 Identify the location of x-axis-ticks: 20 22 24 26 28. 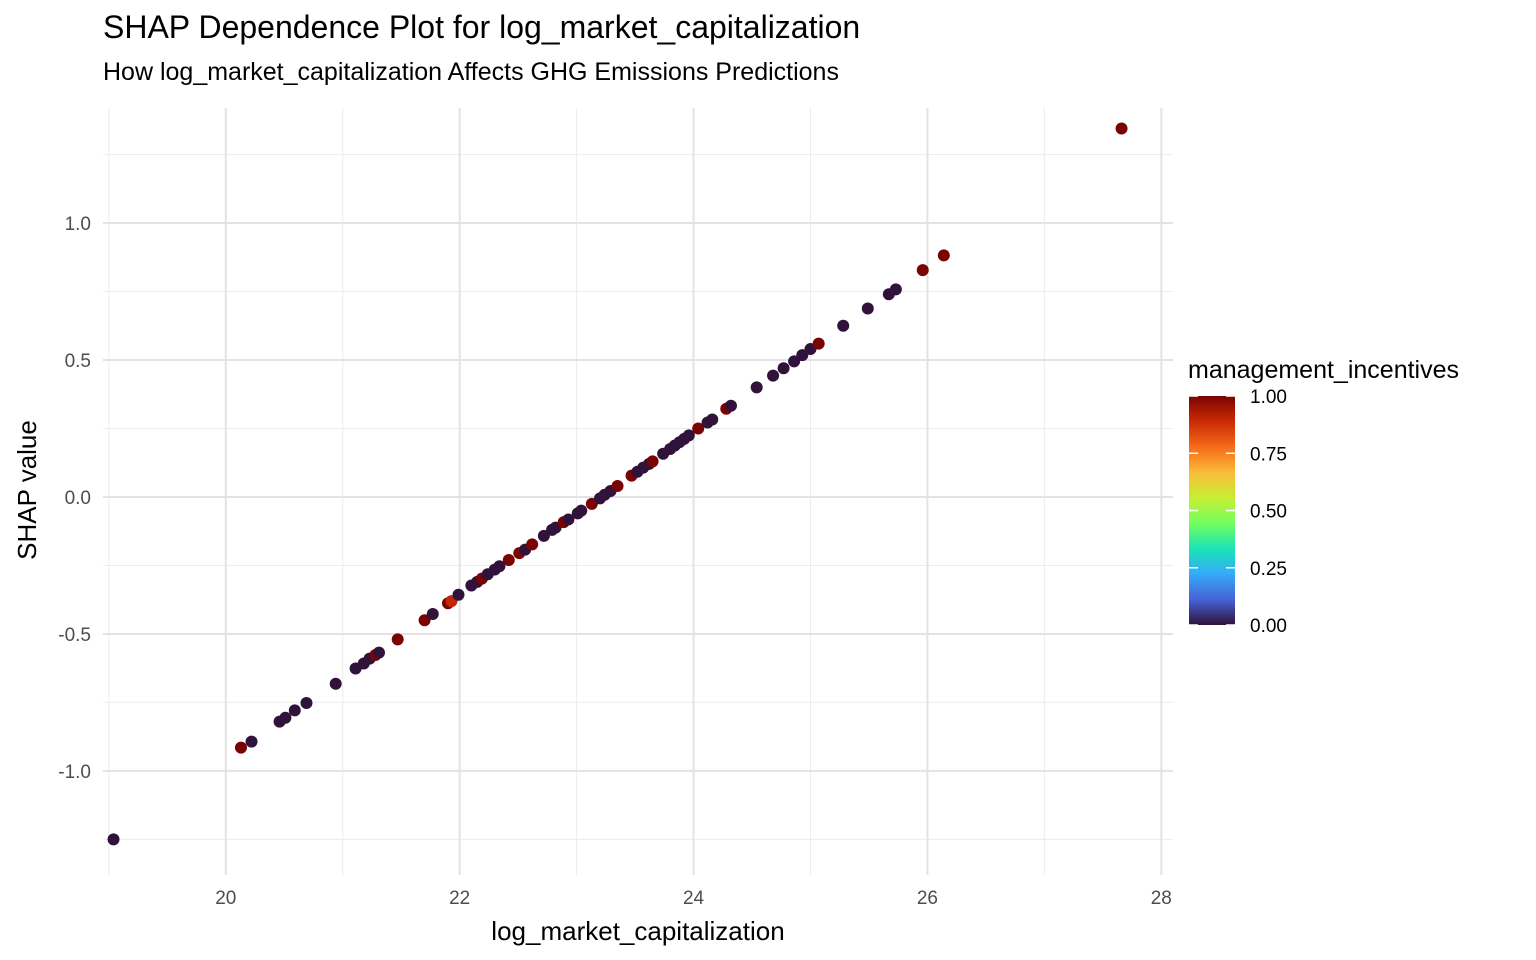
(693, 898).